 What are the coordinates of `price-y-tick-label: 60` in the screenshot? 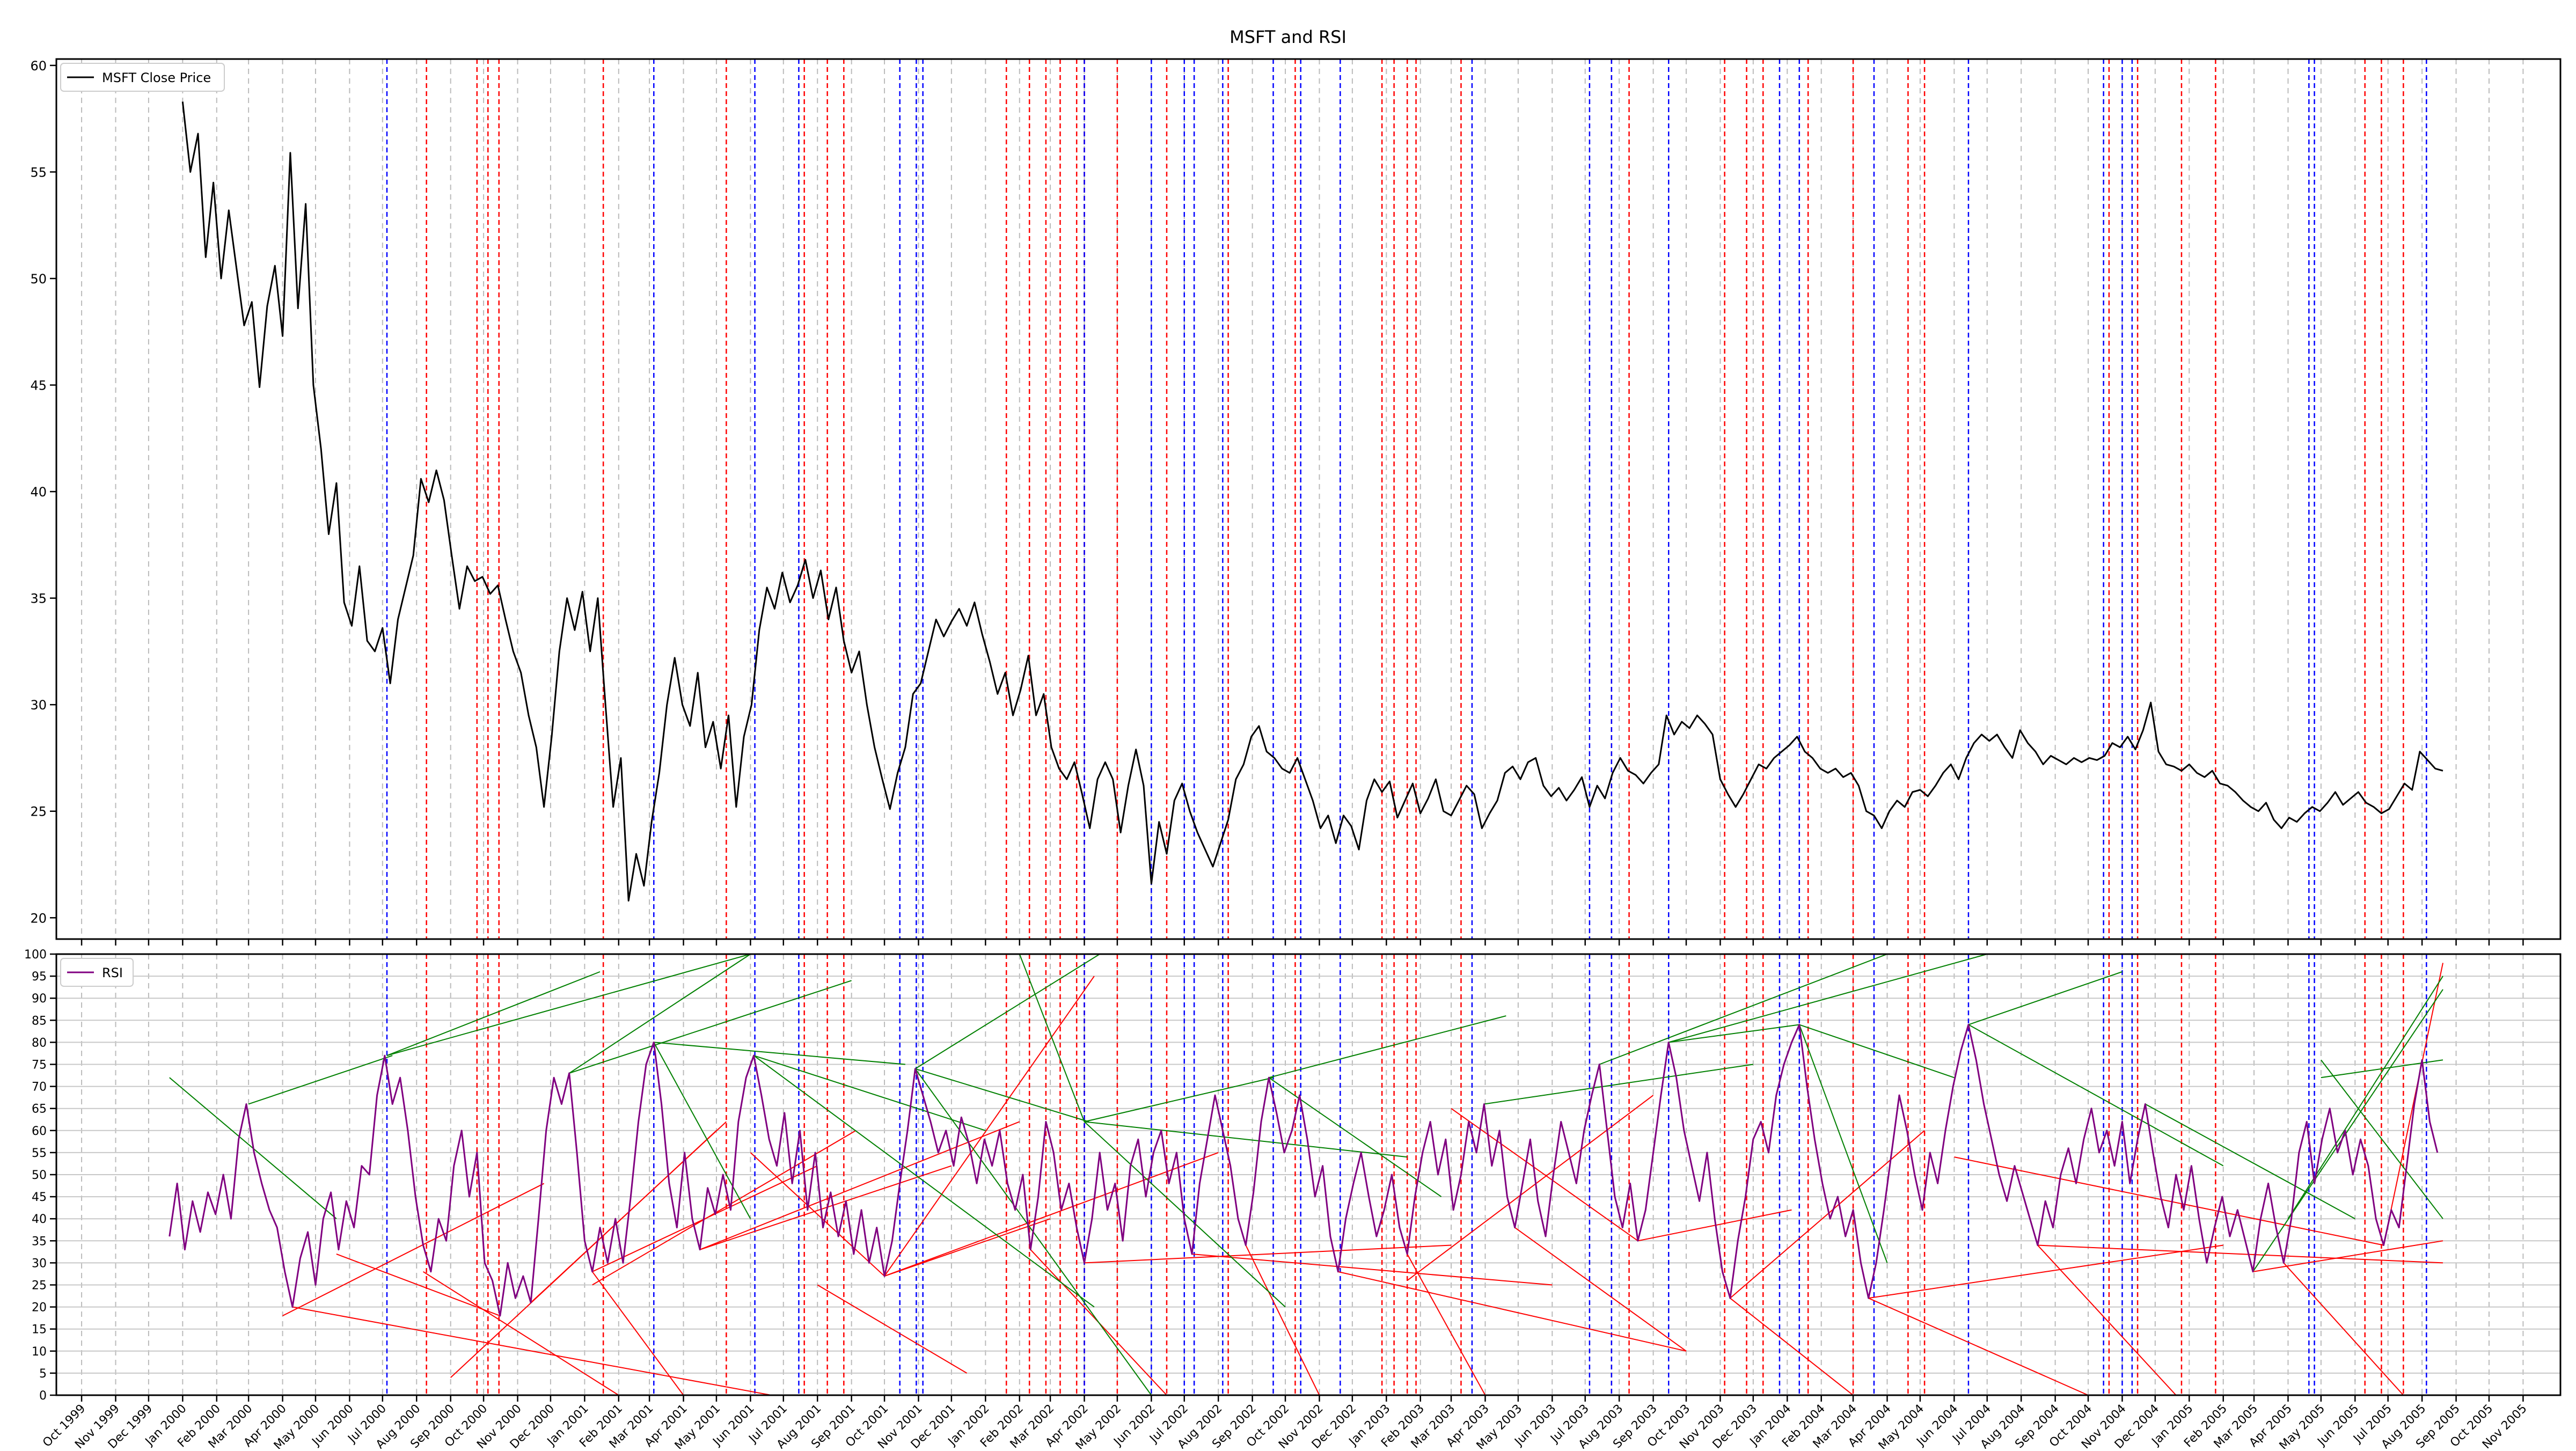 It's located at (38, 66).